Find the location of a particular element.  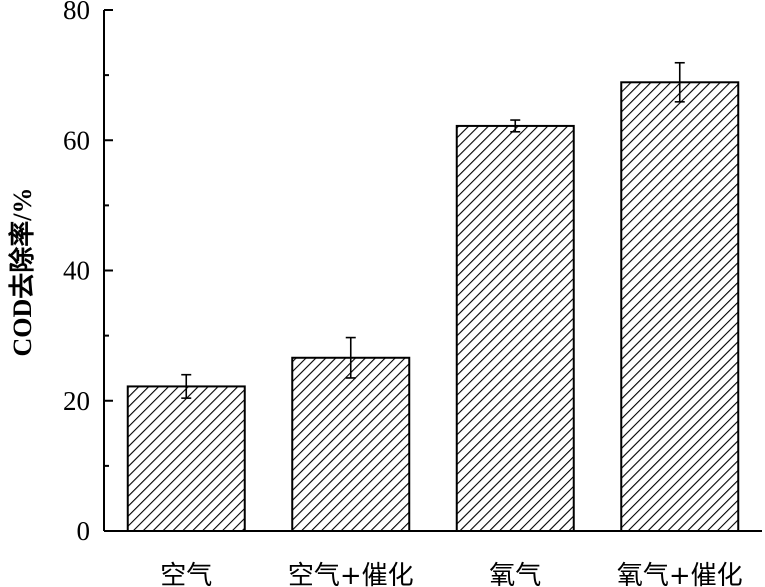

x-category-label: 空气 is located at coordinates (186, 574).